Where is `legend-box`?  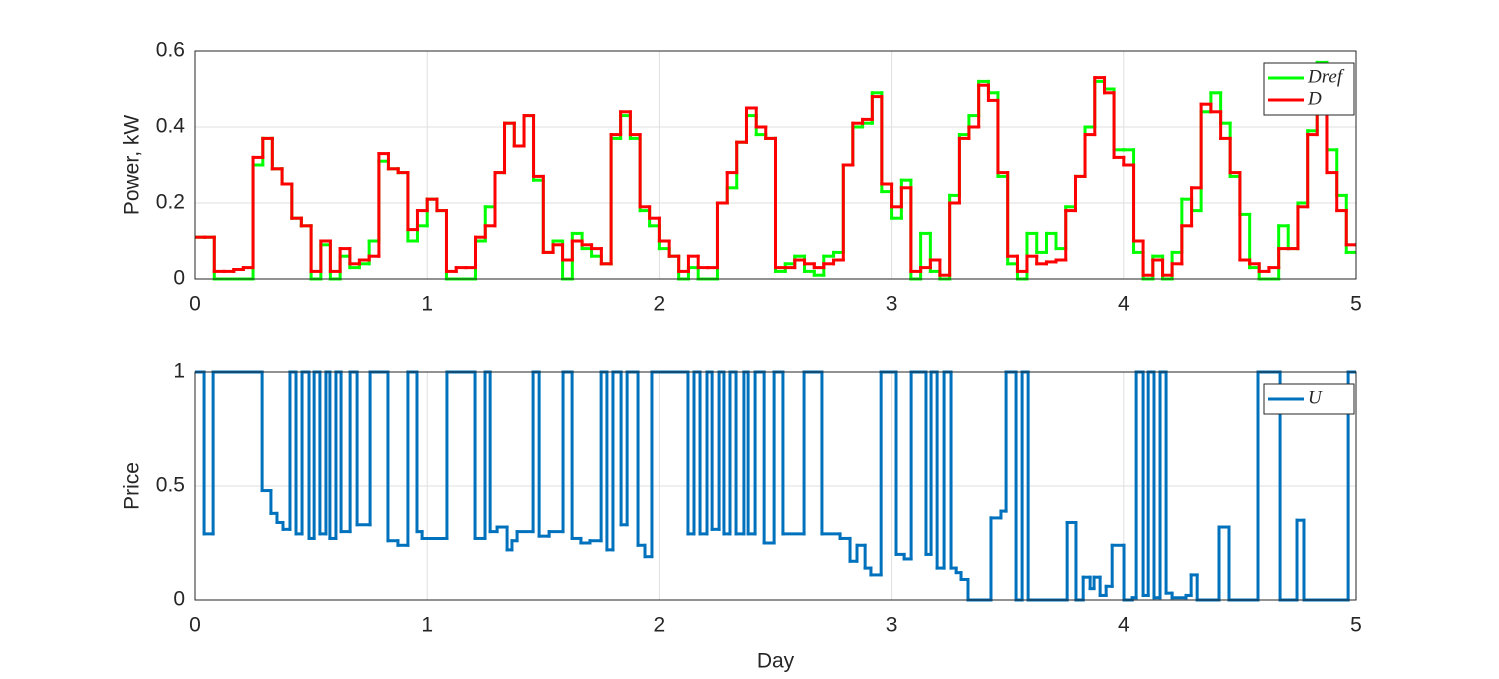
legend-box is located at coordinates (1309, 89).